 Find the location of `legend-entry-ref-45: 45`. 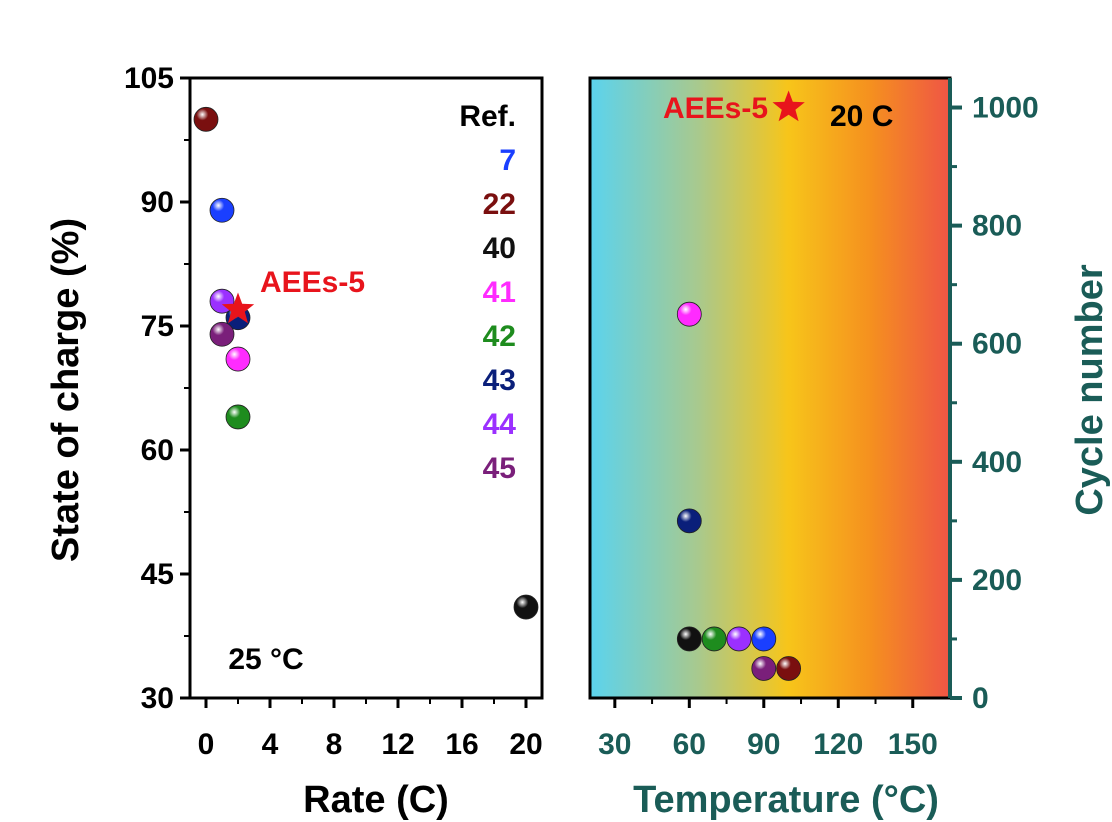

legend-entry-ref-45: 45 is located at coordinates (499, 468).